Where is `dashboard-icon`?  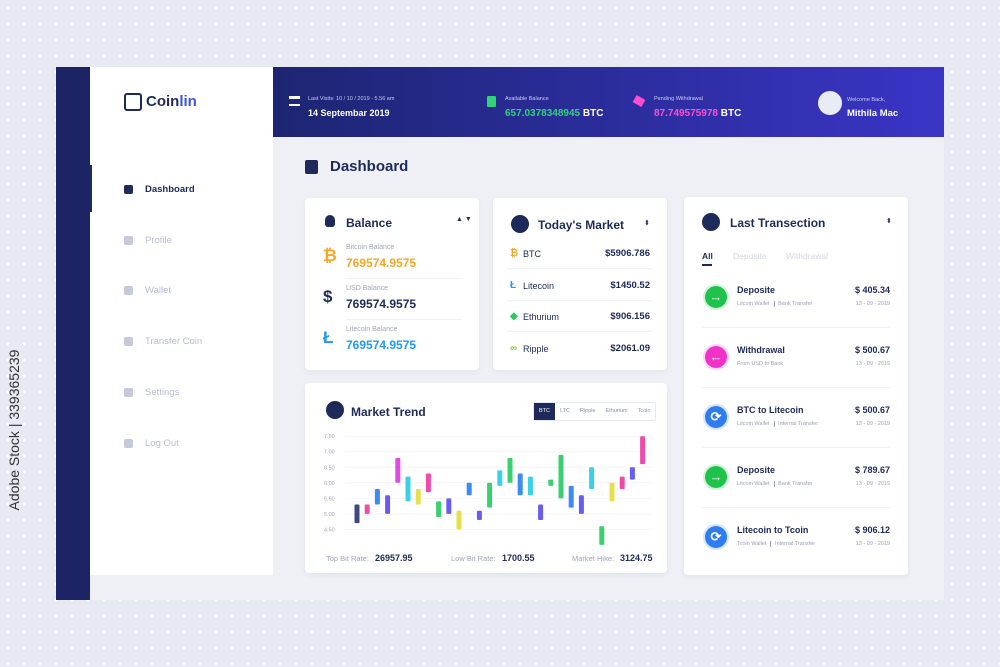 dashboard-icon is located at coordinates (311, 167).